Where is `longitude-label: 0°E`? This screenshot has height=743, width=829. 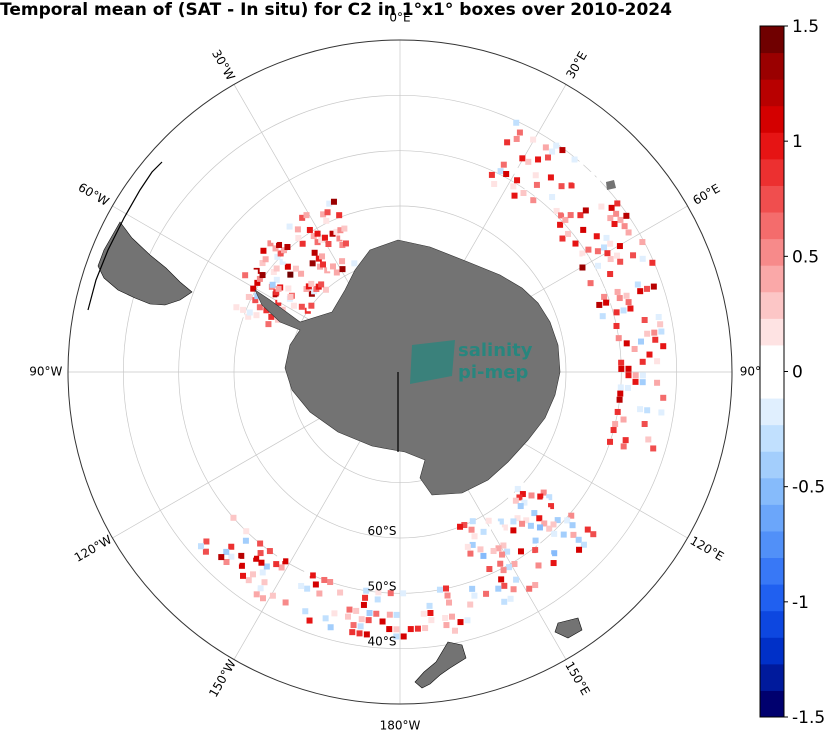 longitude-label: 0°E is located at coordinates (399, 17).